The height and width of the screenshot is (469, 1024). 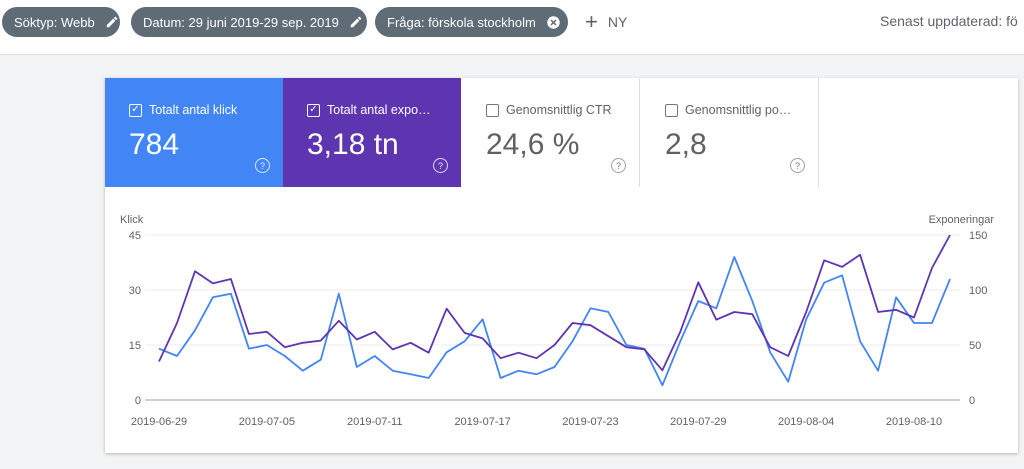 What do you see at coordinates (533, 144) in the screenshot?
I see `metric-value: 24,6 %` at bounding box center [533, 144].